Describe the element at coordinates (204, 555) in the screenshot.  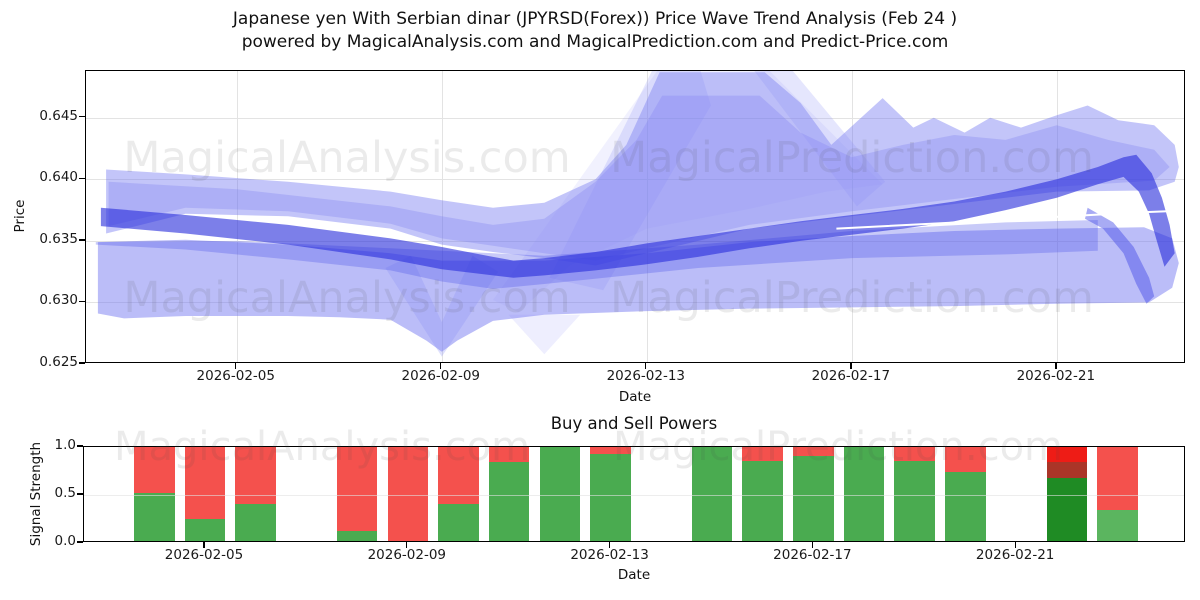
I see `signal-xtick-label: 2026-02-05` at that location.